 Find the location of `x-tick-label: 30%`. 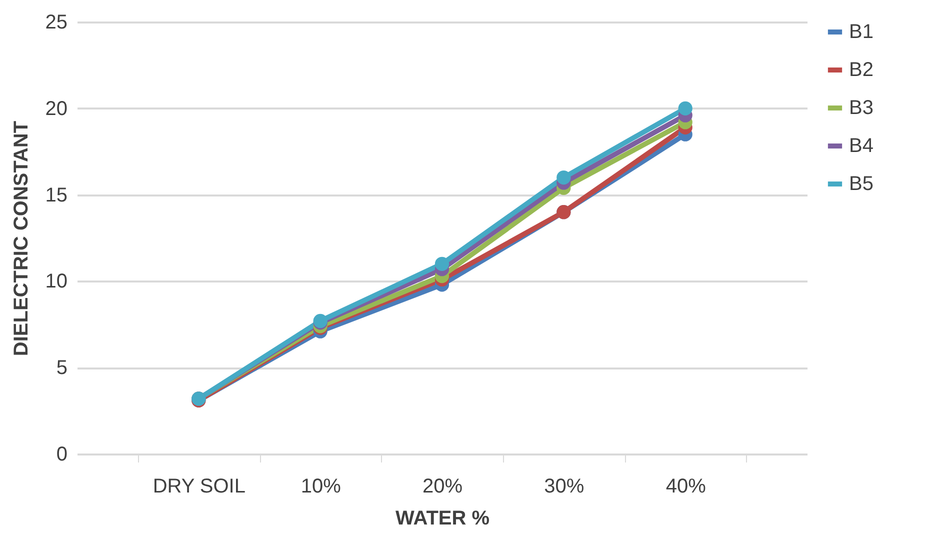

x-tick-label: 30% is located at coordinates (564, 487).